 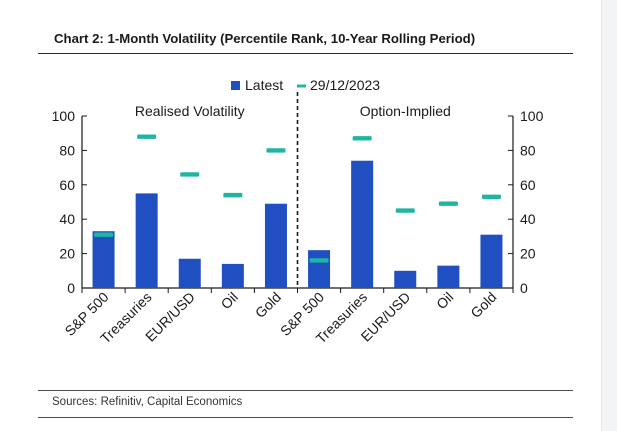 I want to click on right-y-tick-label: 20, so click(x=528, y=254).